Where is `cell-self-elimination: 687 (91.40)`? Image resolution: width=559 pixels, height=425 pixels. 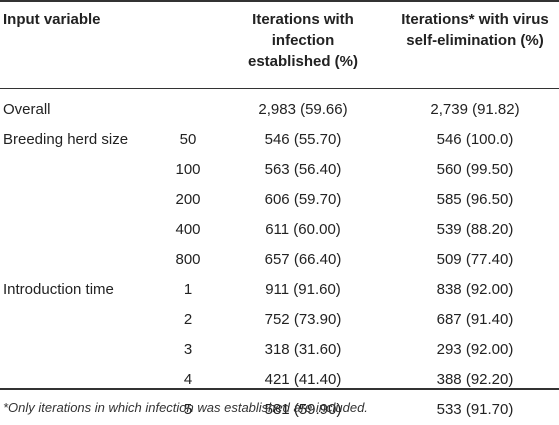
cell-self-elimination: 687 (91.40) is located at coordinates (475, 319).